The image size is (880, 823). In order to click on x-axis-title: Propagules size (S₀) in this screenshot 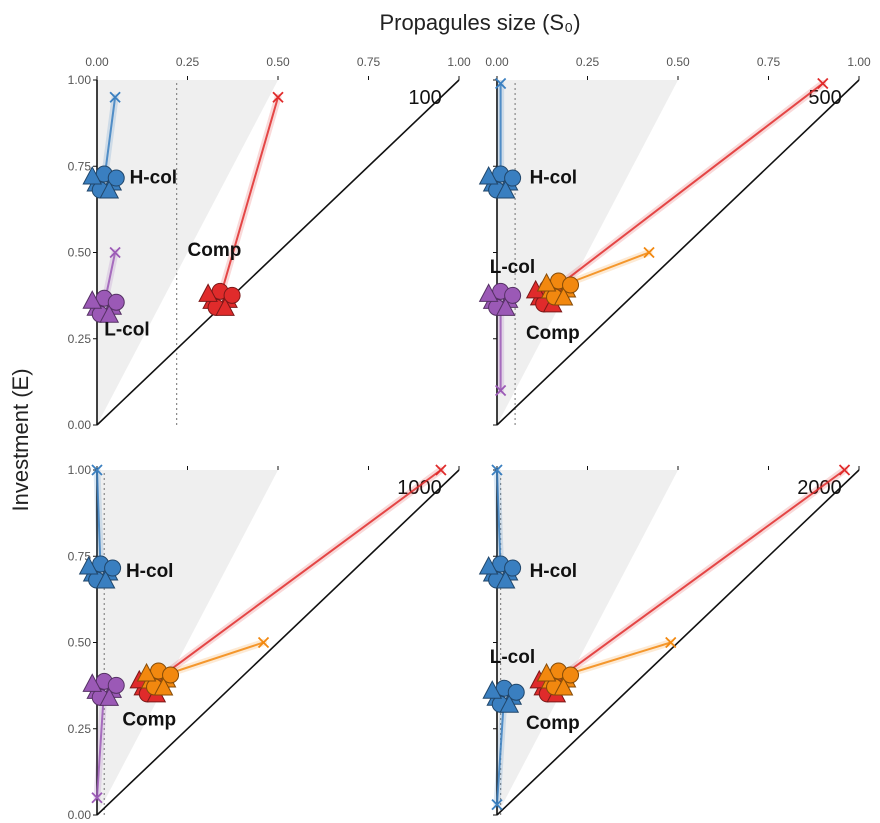, I will do `click(479, 22)`.